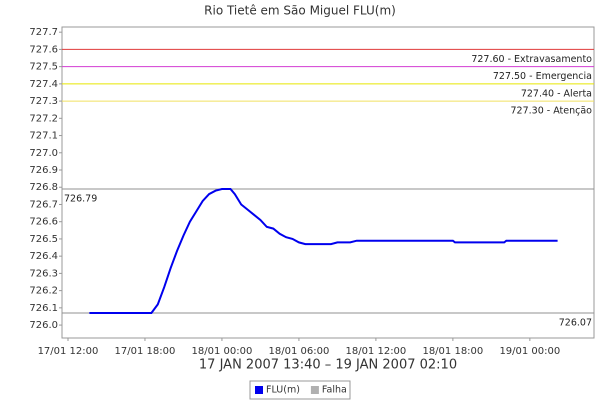 This screenshot has width=600, height=404. What do you see at coordinates (43, 187) in the screenshot?
I see `y-tick-label: 726.8` at bounding box center [43, 187].